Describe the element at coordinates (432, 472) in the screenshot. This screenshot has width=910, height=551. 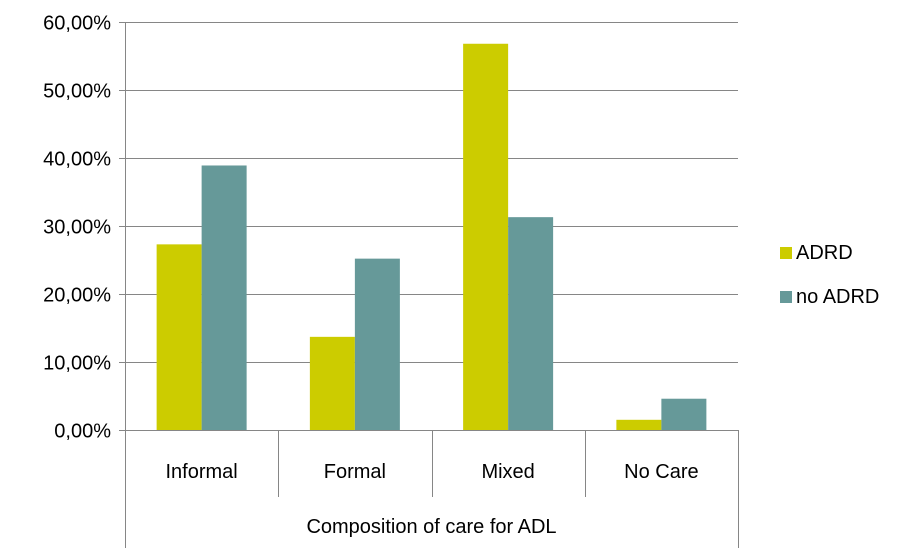
I see `category-labels: Informal Formal Mixed No Care` at that location.